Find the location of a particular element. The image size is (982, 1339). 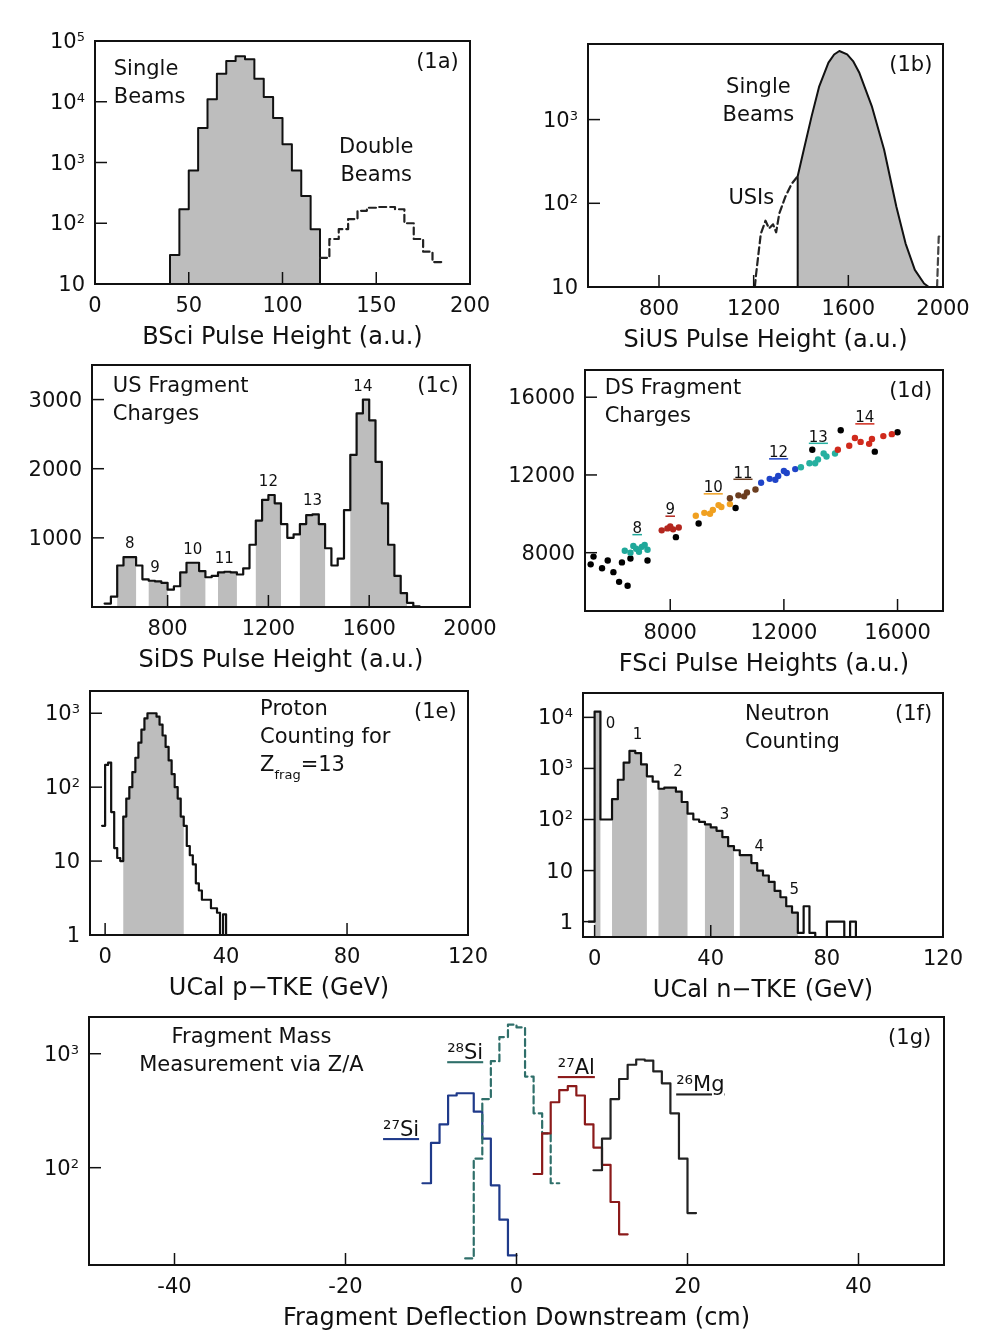

x-axis-title: UCal n−TKE (GeV) is located at coordinates (763, 989).